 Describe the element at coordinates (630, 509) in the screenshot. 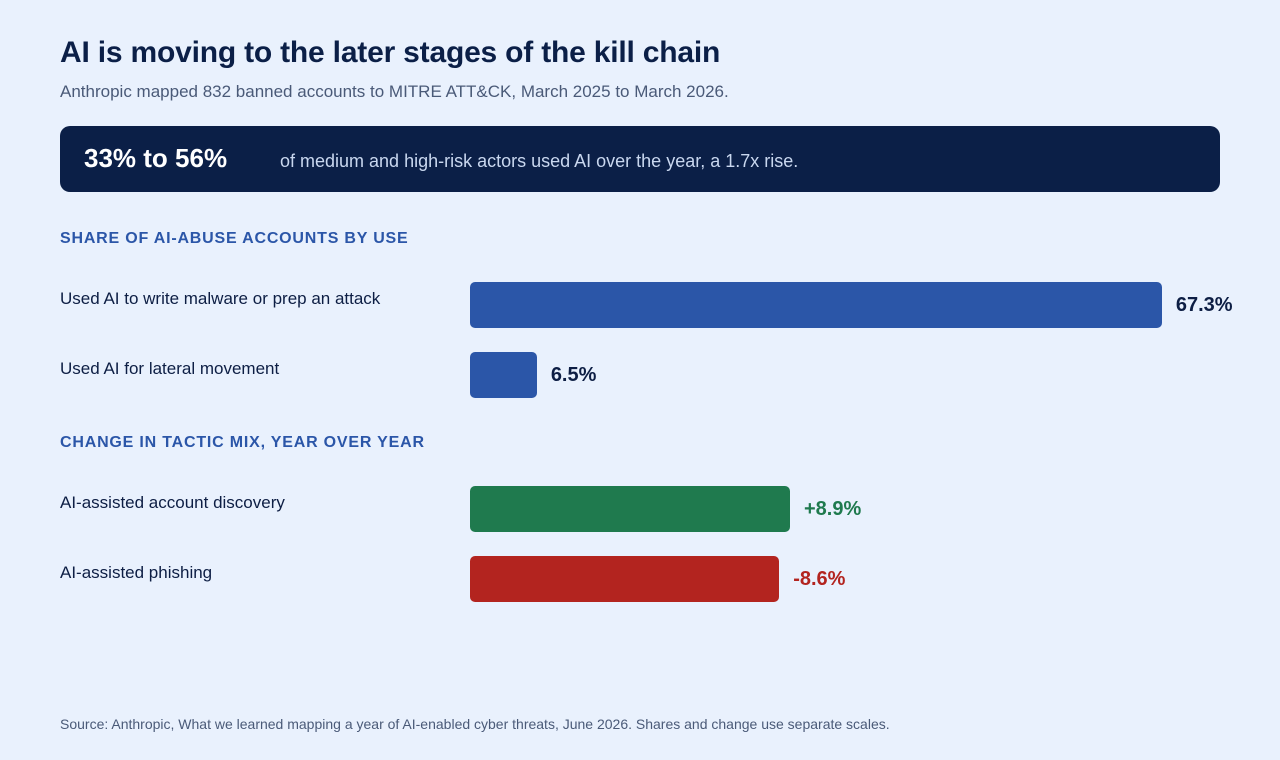

I see `bar-account-discovery` at that location.